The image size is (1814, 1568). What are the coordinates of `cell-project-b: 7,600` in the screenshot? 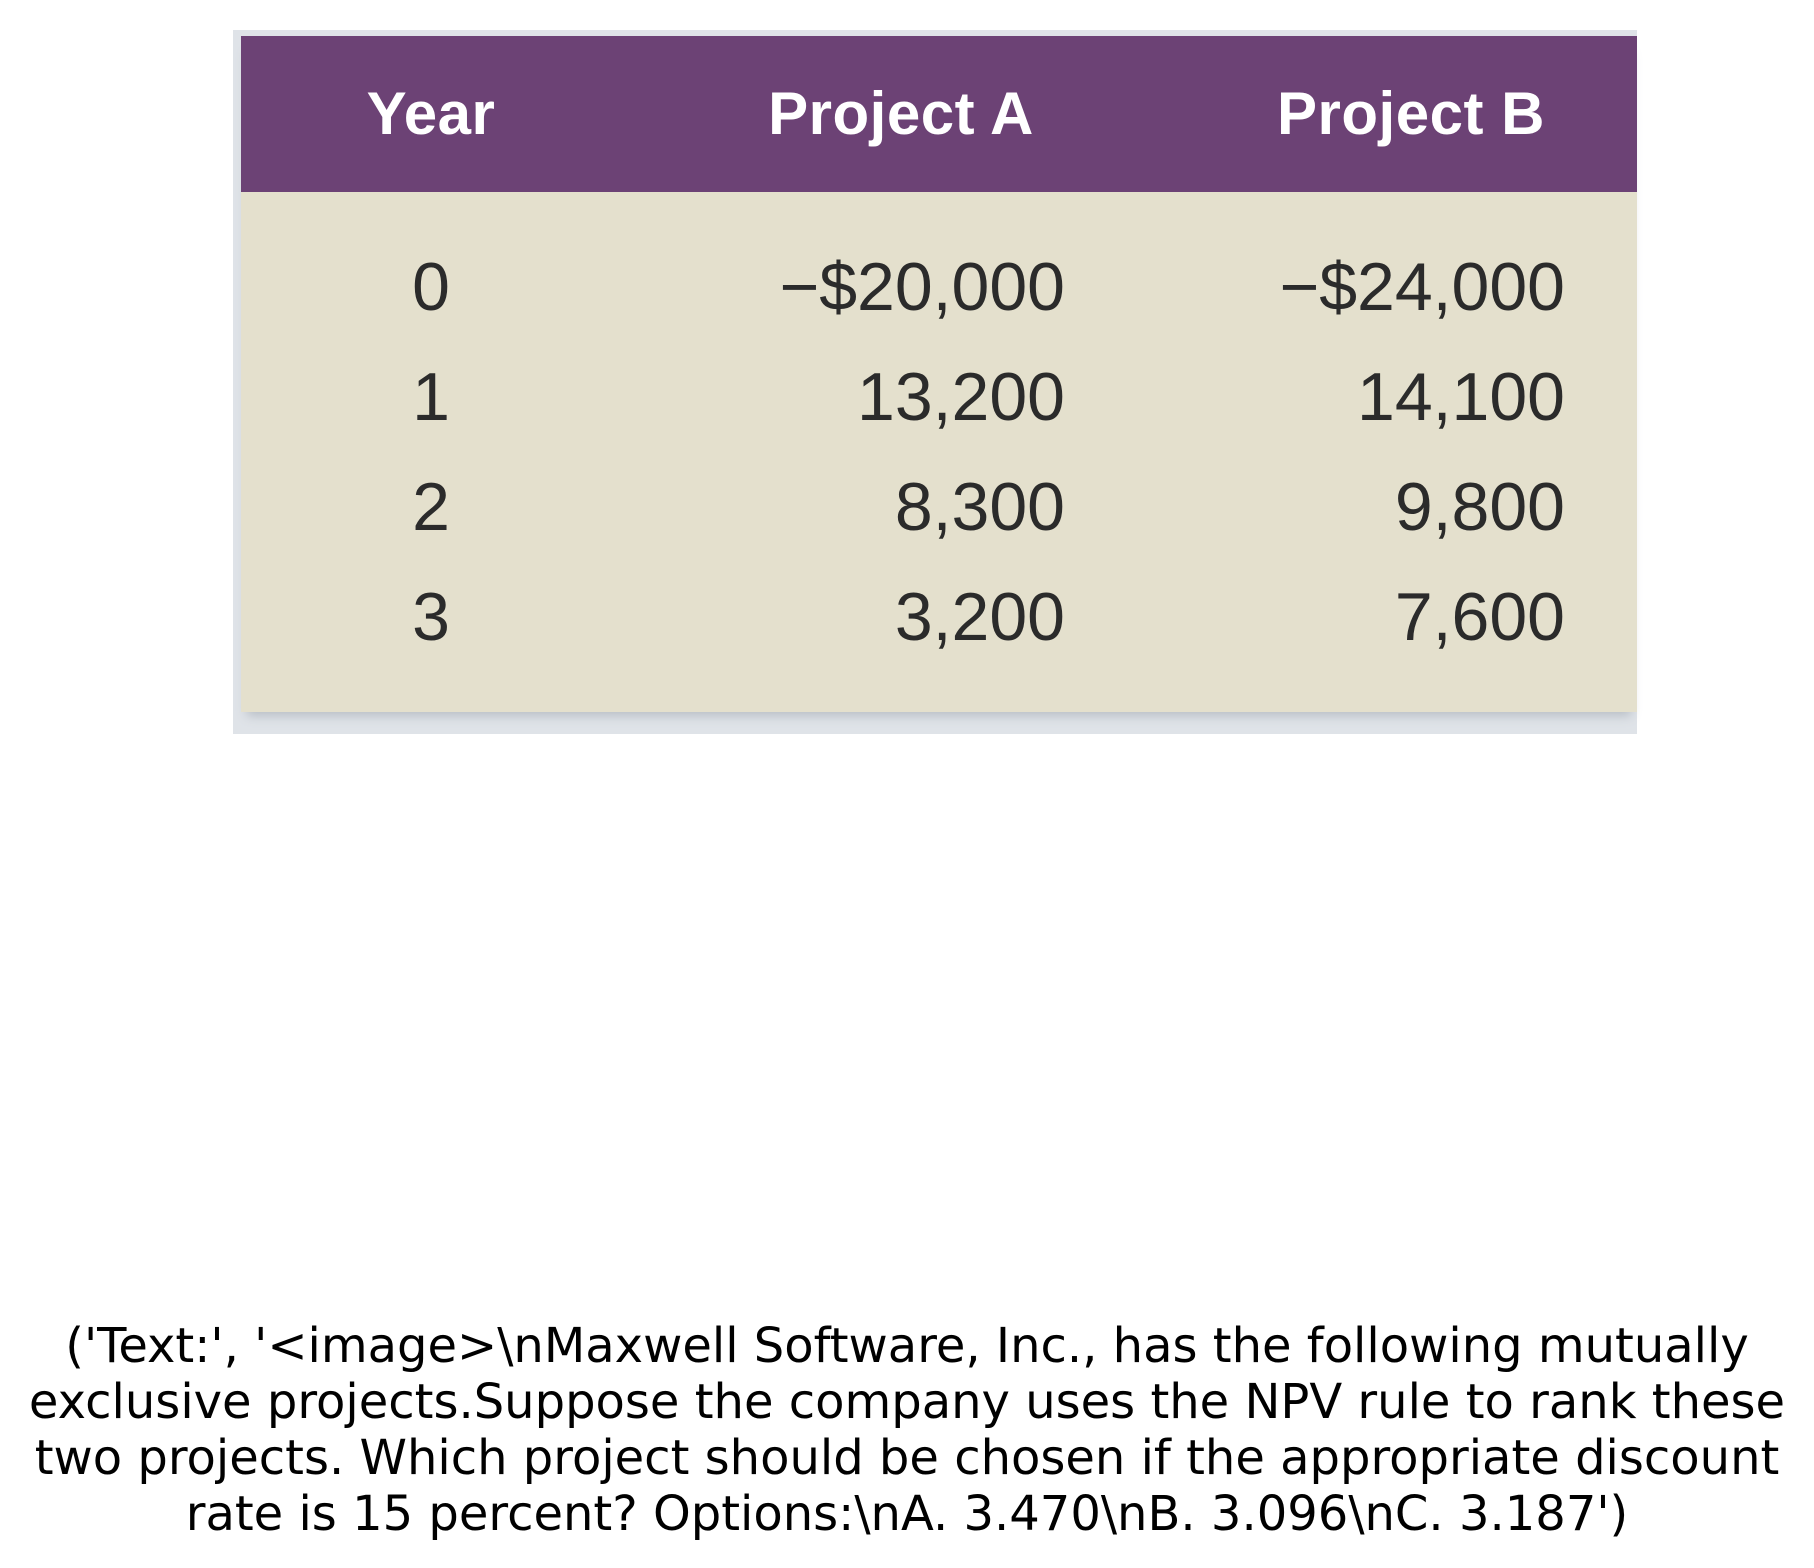 It's located at (1479, 617).